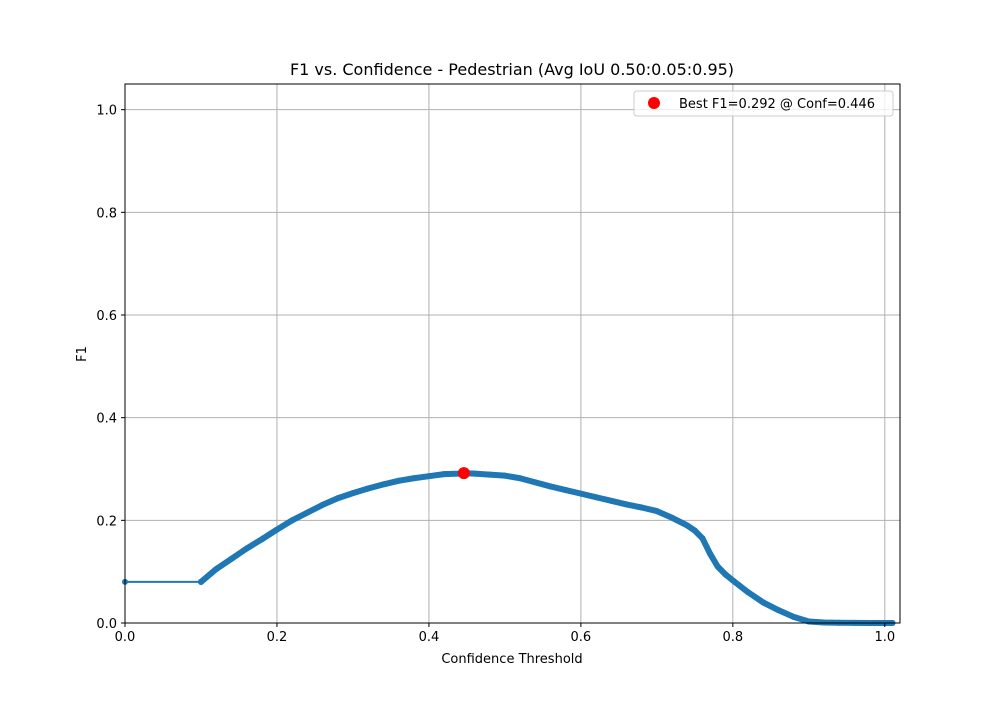  What do you see at coordinates (125, 637) in the screenshot?
I see `x-tick-label: 0.0` at bounding box center [125, 637].